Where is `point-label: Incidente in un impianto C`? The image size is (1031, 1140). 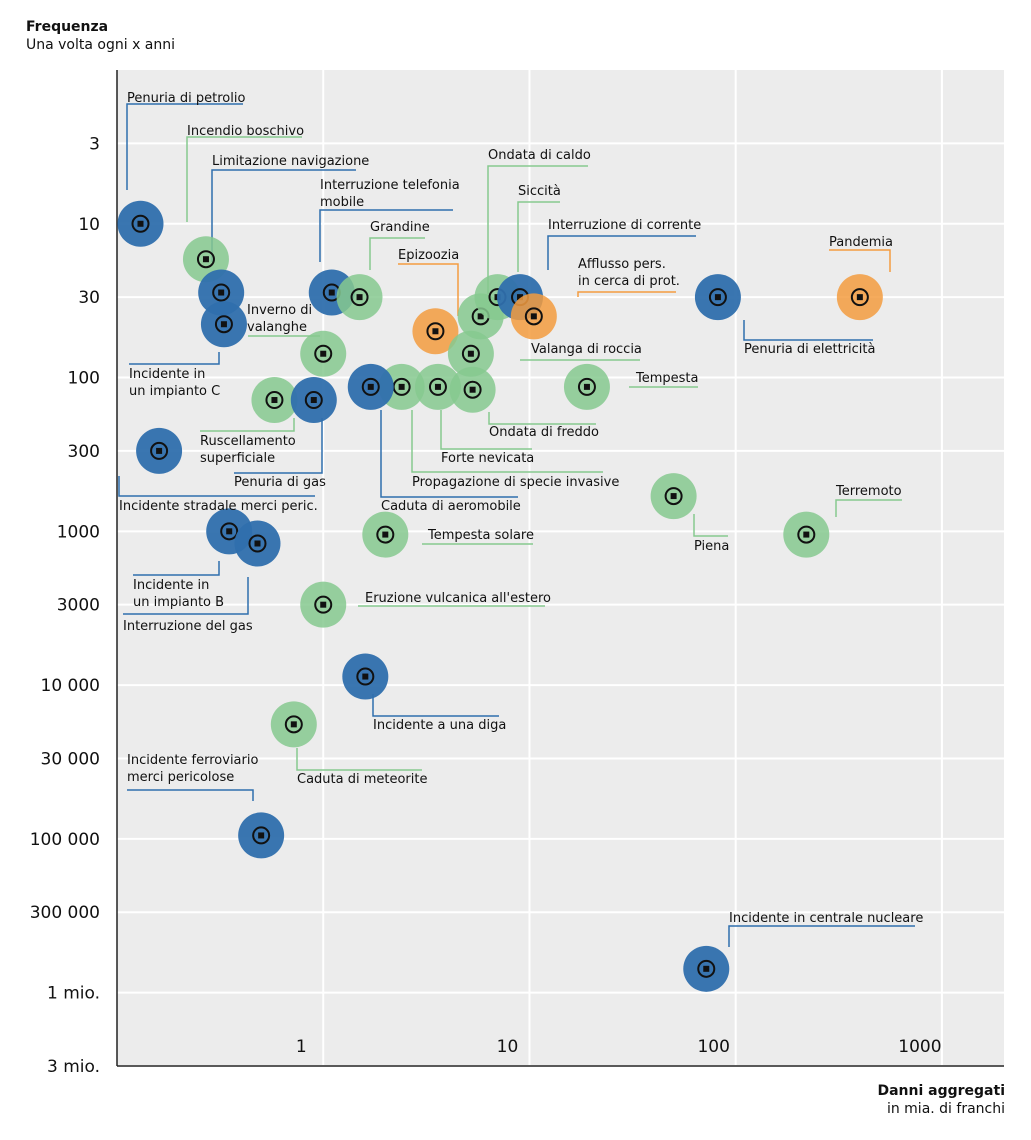 point-label: Incidente in un impianto C is located at coordinates (174, 383).